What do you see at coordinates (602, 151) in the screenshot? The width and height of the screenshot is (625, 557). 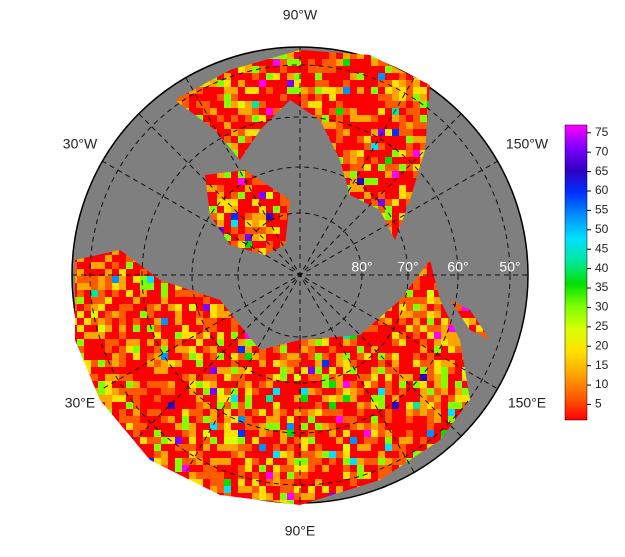 I see `colorbar-tick-label: 70` at bounding box center [602, 151].